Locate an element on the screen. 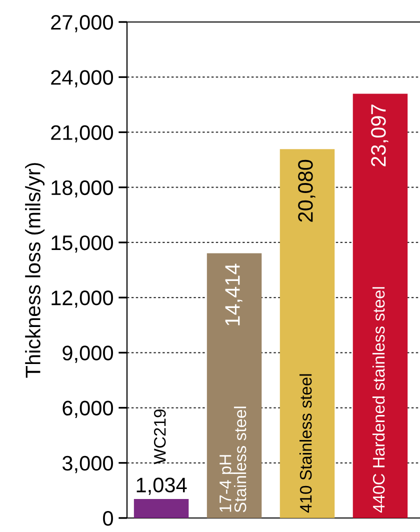 Image resolution: width=420 pixels, height=532 pixels. data-label: 23,097 is located at coordinates (379, 135).